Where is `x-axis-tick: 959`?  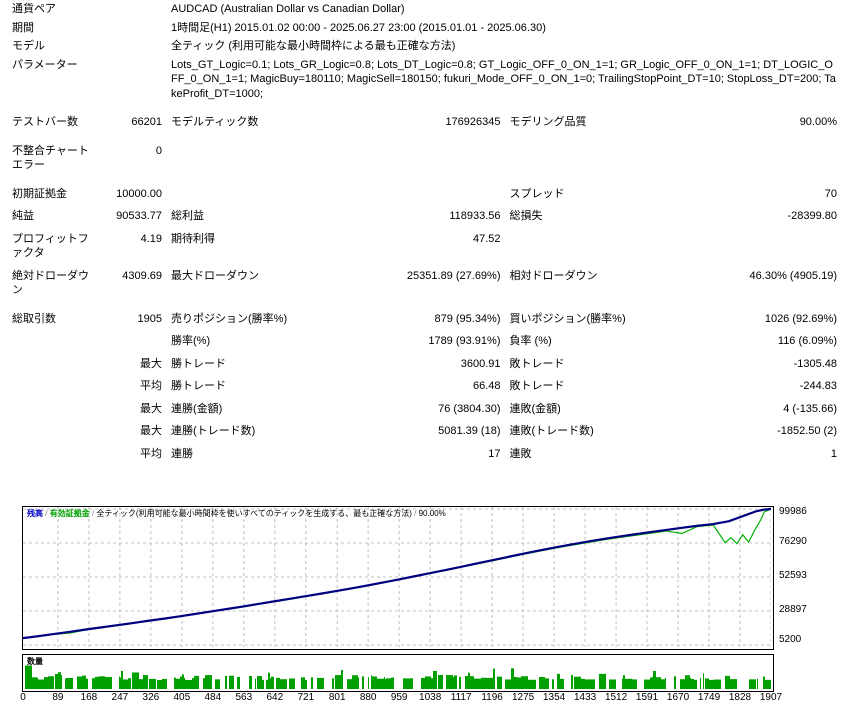 x-axis-tick: 959 is located at coordinates (399, 697).